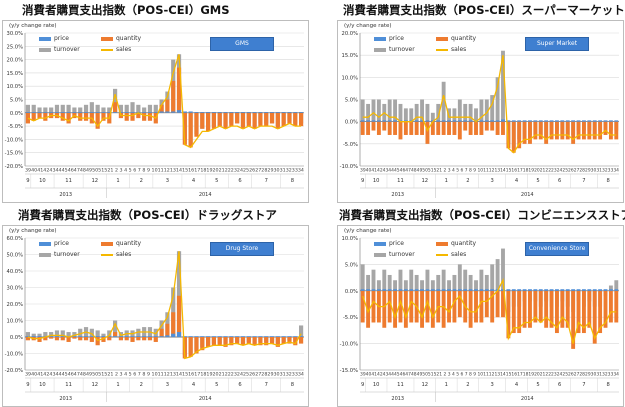 This screenshot has width=625, height=407. Describe the element at coordinates (442, 254) in the screenshot. I see `legend-swatch-sales` at that location.